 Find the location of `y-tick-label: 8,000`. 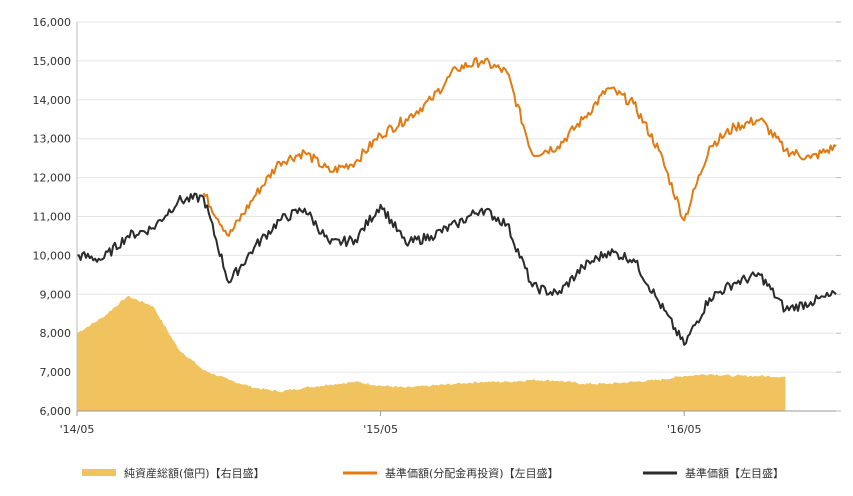

y-tick-label: 8,000 is located at coordinates (56, 333).